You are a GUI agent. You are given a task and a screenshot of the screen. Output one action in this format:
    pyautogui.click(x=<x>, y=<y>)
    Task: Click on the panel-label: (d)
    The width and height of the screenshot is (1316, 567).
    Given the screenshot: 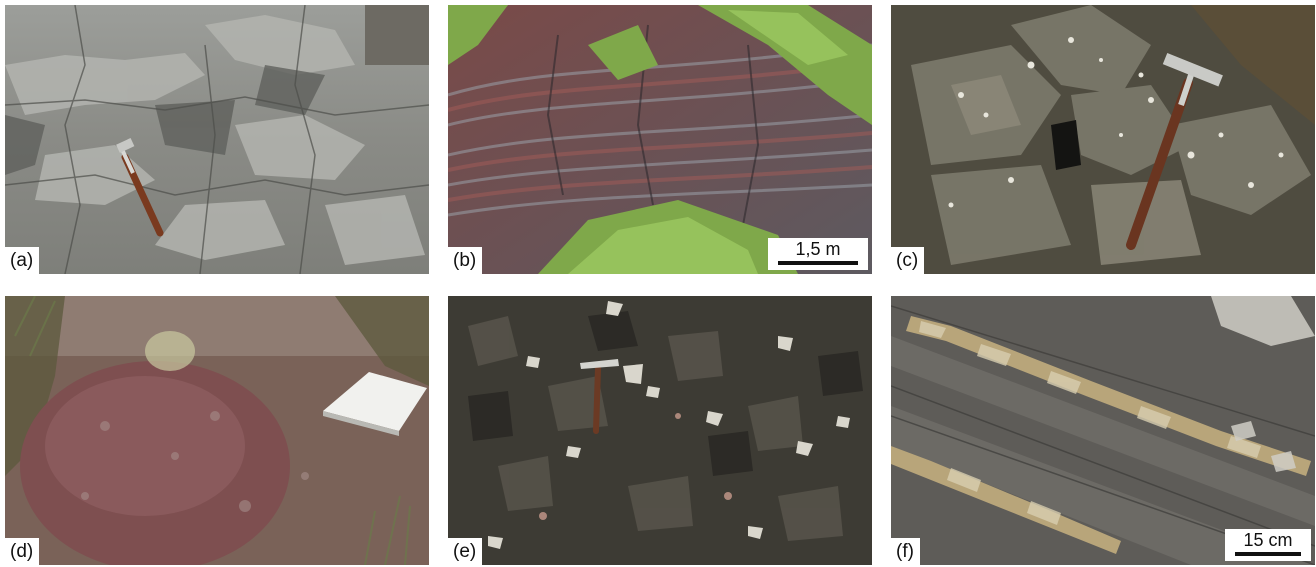 What is the action you would take?
    pyautogui.click(x=22, y=551)
    